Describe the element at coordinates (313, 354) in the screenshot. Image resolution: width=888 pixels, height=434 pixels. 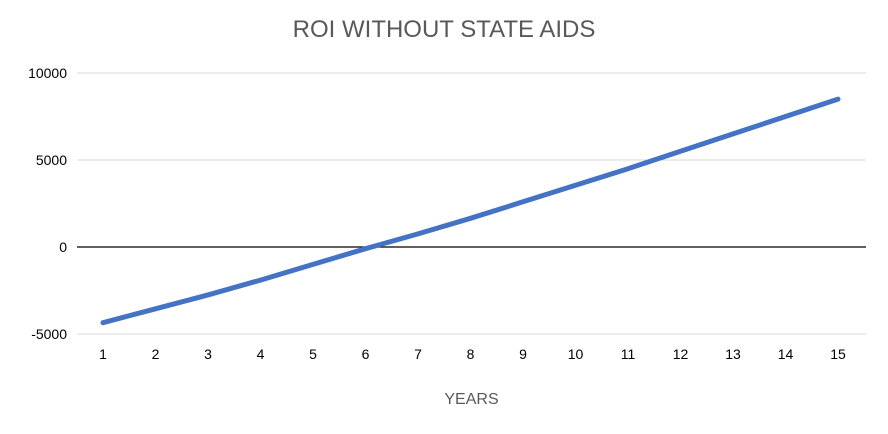
I see `x-tick-label: 5` at that location.